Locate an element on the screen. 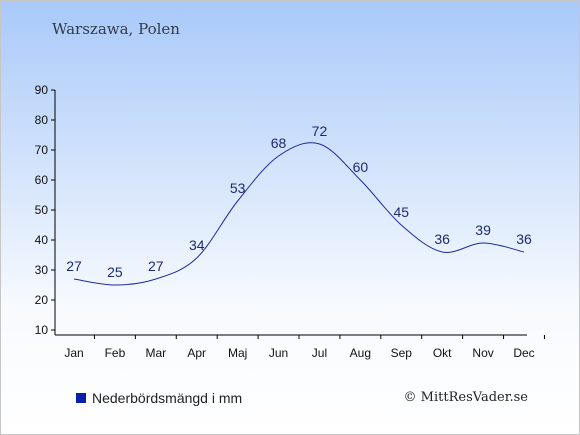  legend: Nederbördsmängd i mm is located at coordinates (159, 398).